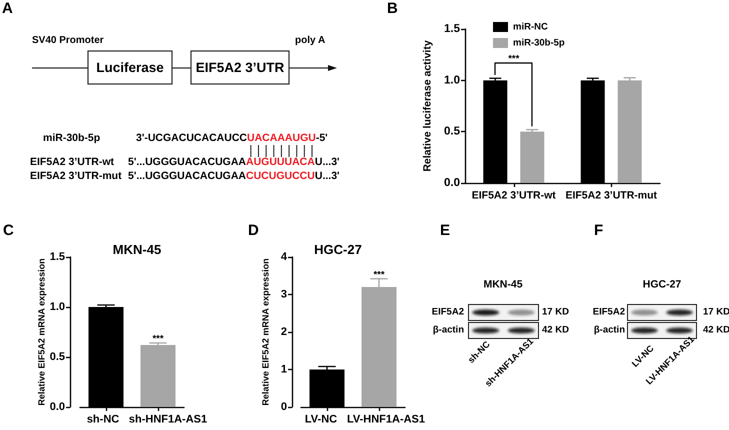  I want to click on x-tick-label: sh-HNF1A-AS1, so click(168, 420).